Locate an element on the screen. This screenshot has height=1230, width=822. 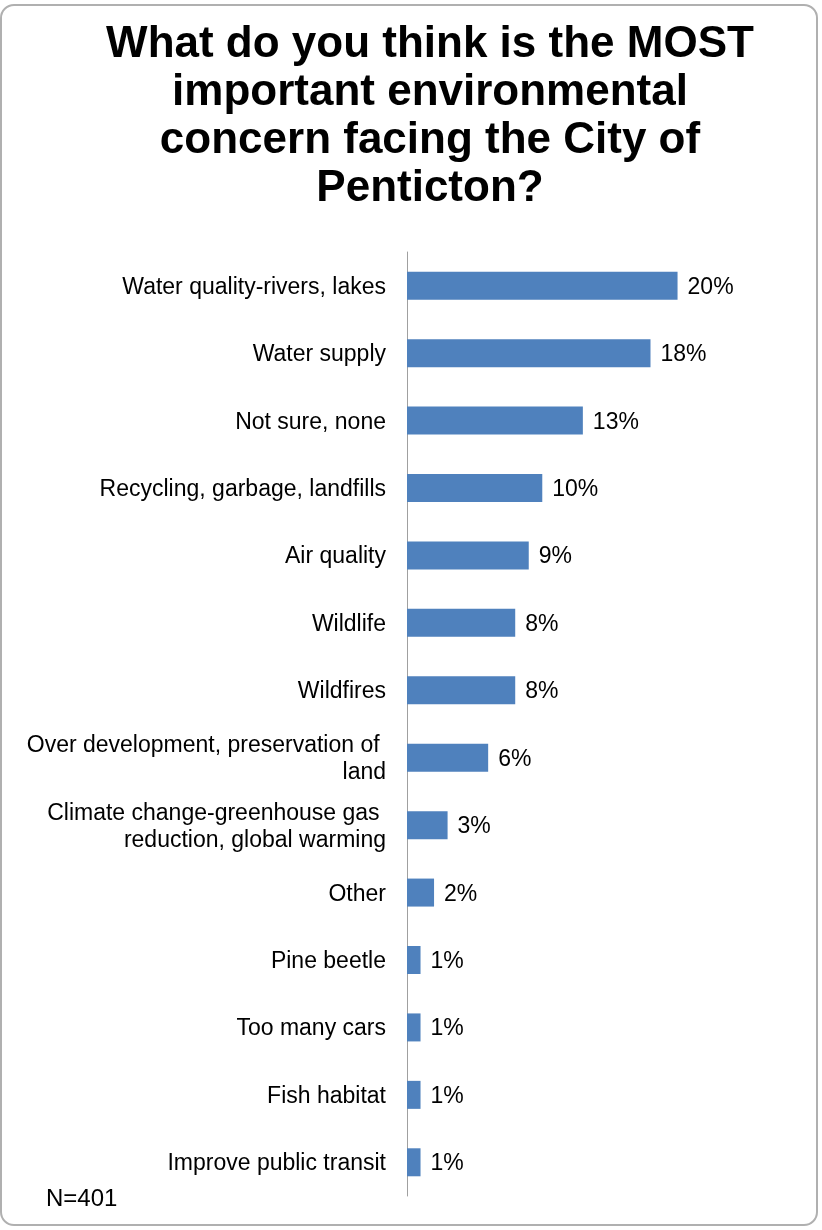
y-tick-label: Pine beetle is located at coordinates (328, 960).